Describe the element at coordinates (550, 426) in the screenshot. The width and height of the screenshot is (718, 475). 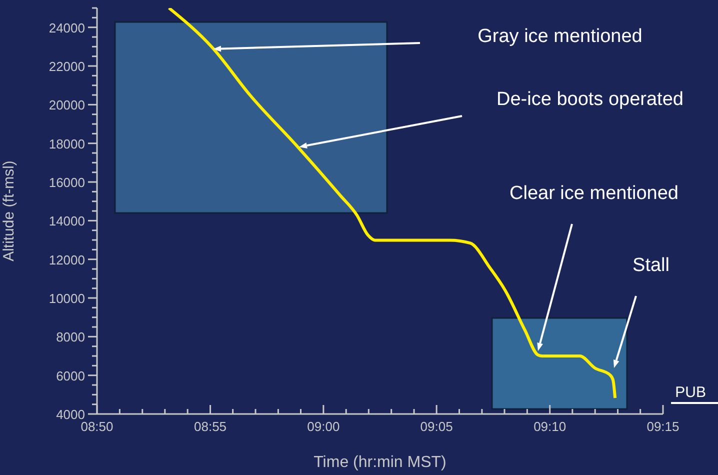
I see `x-tick-label: 09:10` at that location.